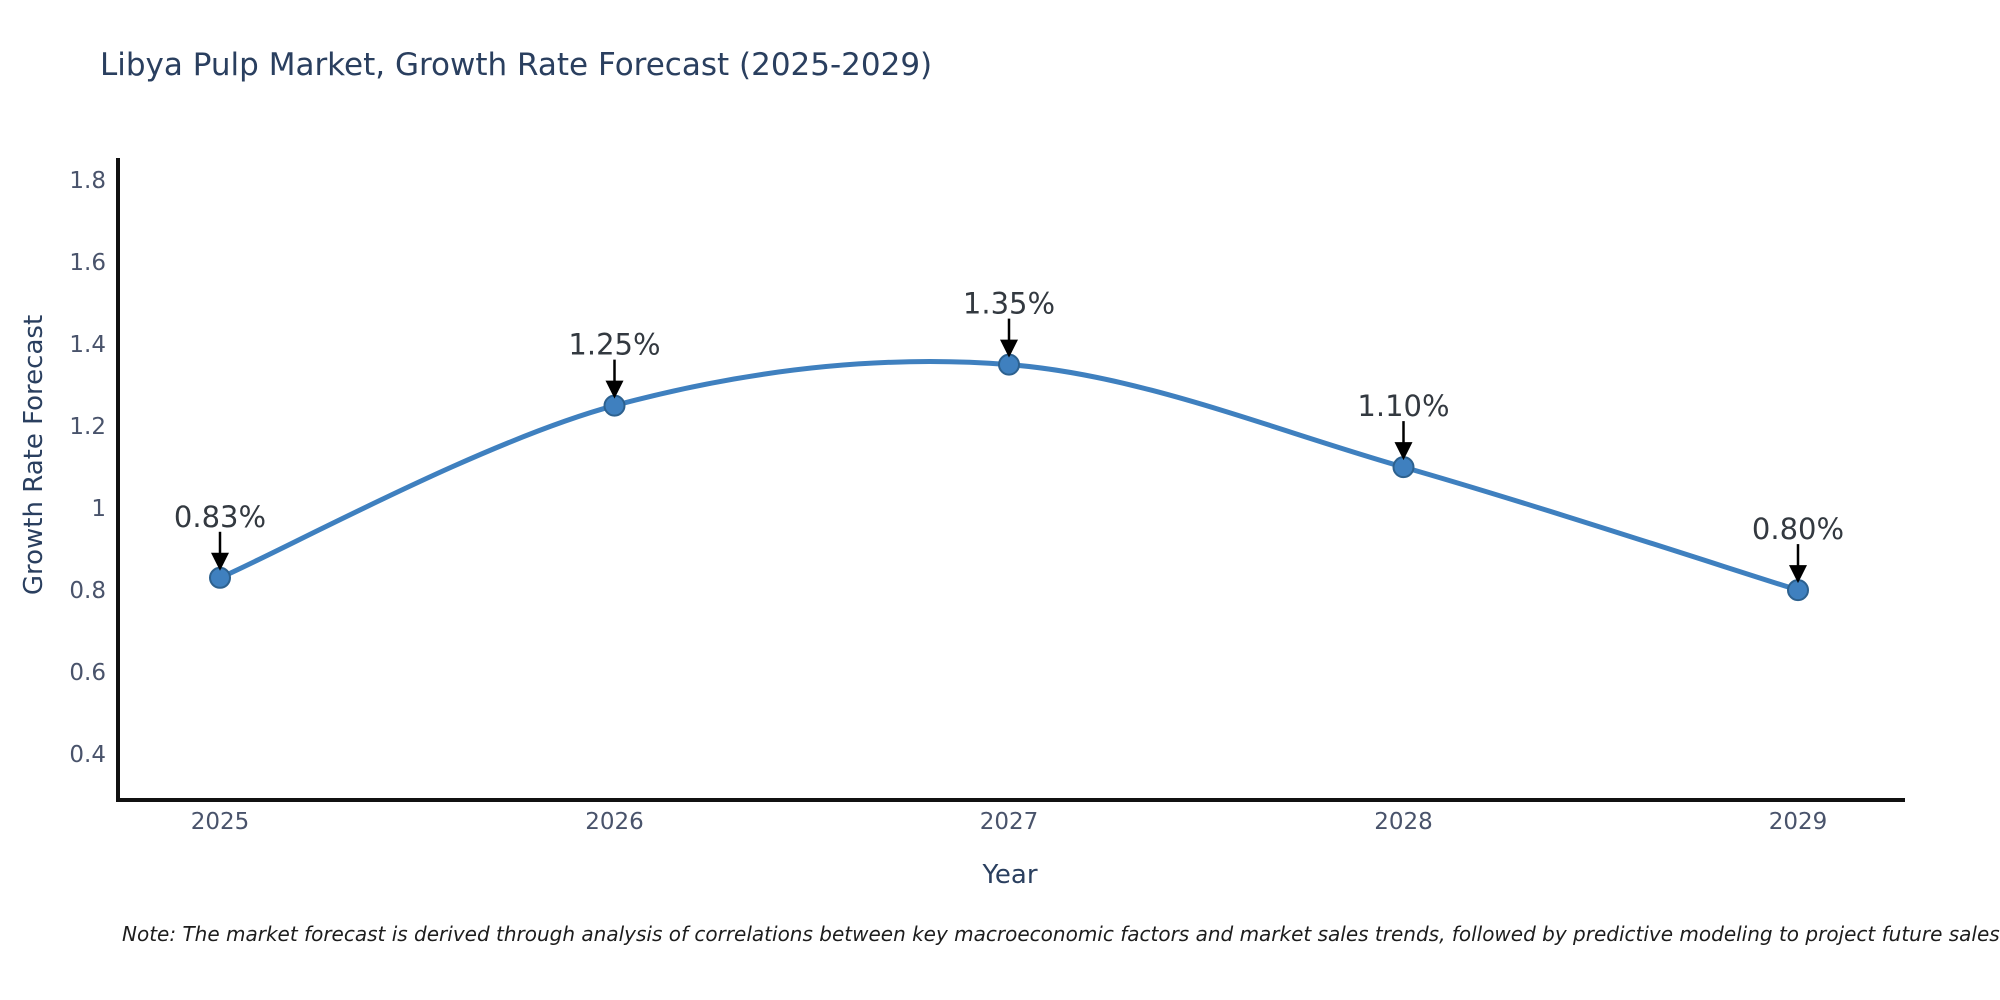 This screenshot has width=2000, height=1000. Describe the element at coordinates (87, 427) in the screenshot. I see `y-tick-label: 1.2` at that location.